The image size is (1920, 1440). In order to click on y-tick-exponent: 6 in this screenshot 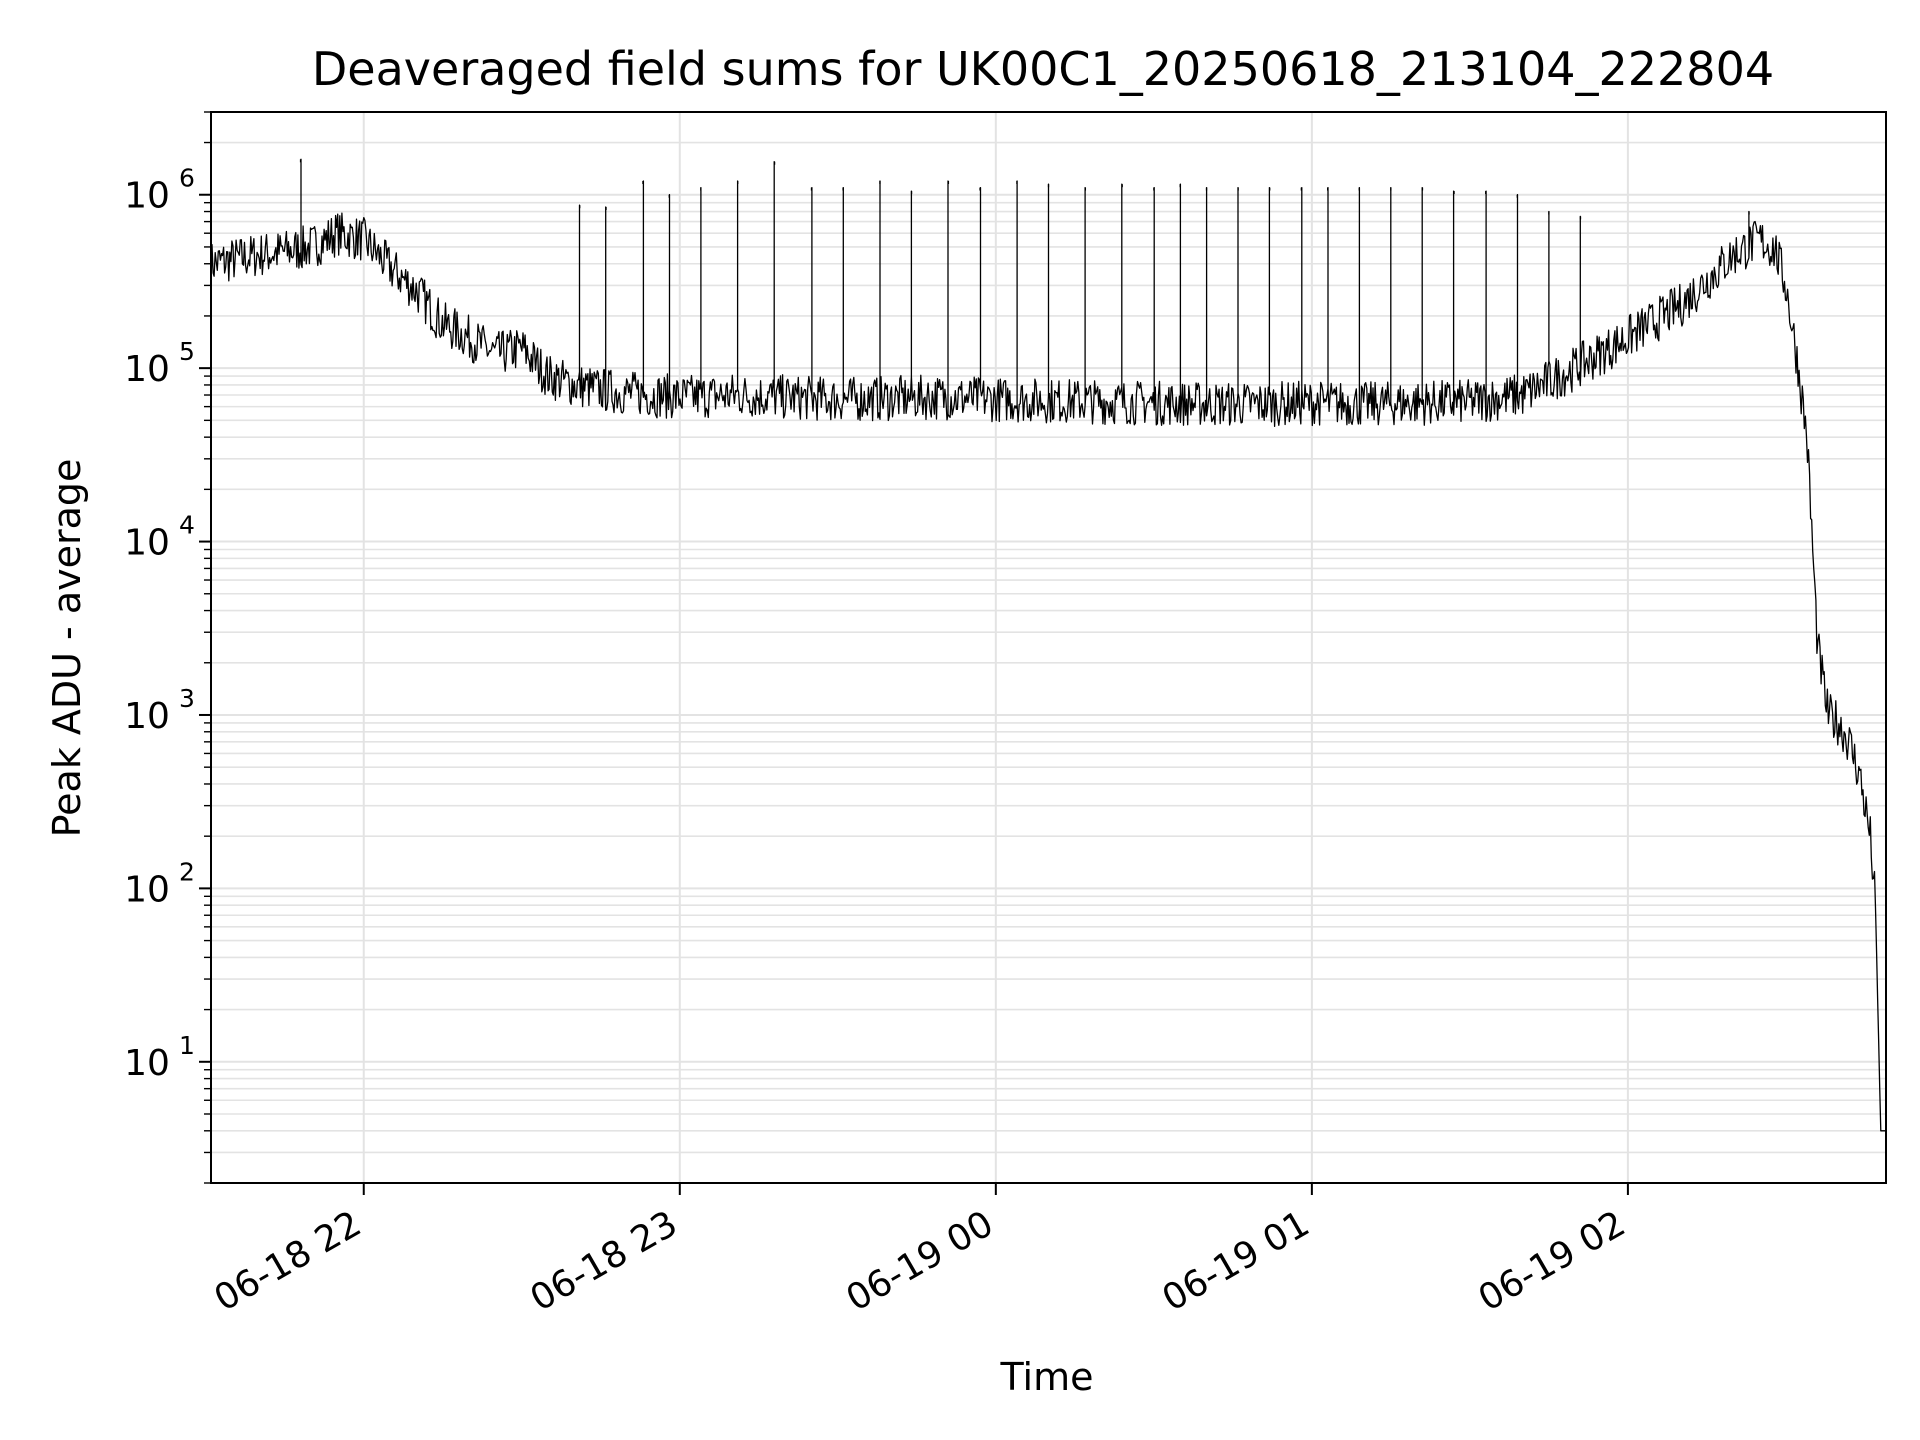, I will do `click(187, 178)`.